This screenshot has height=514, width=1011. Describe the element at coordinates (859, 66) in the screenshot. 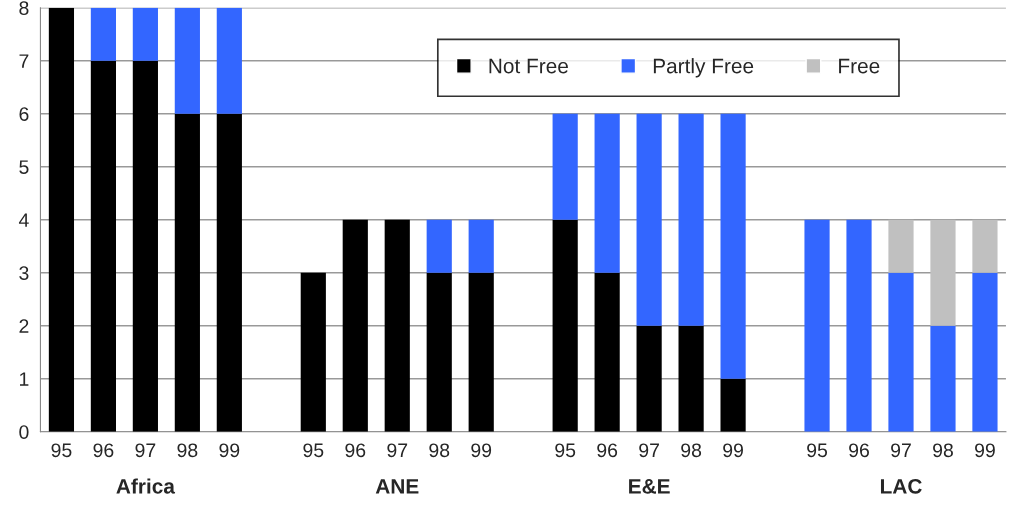

I see `legend-label: Free` at that location.